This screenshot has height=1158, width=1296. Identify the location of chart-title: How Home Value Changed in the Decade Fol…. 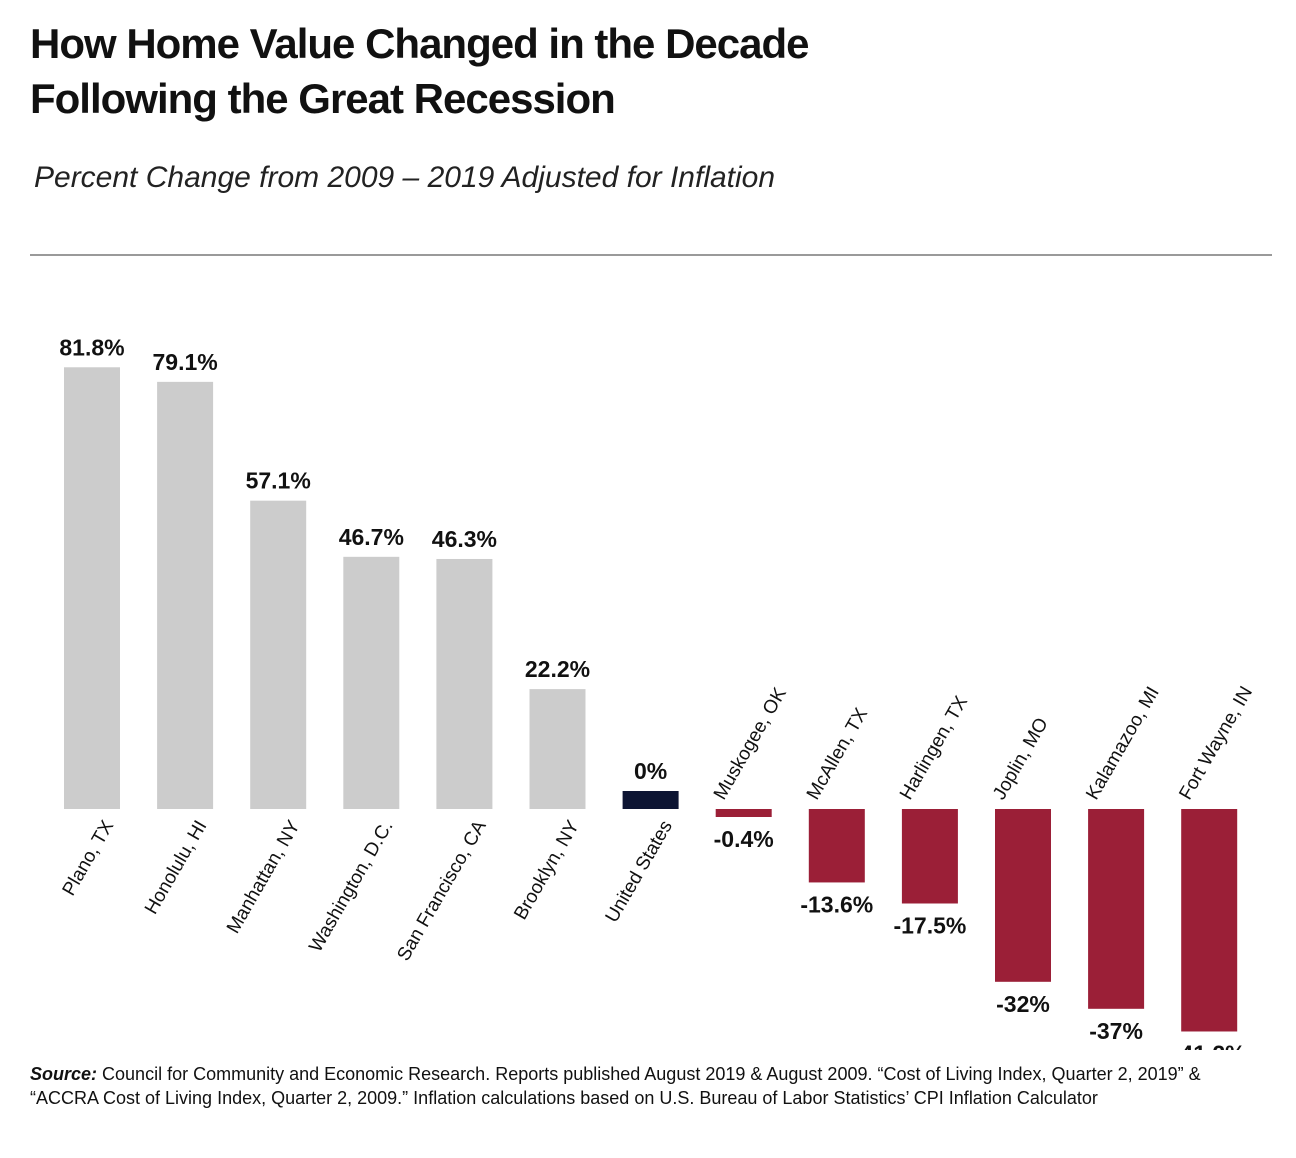
(630, 71).